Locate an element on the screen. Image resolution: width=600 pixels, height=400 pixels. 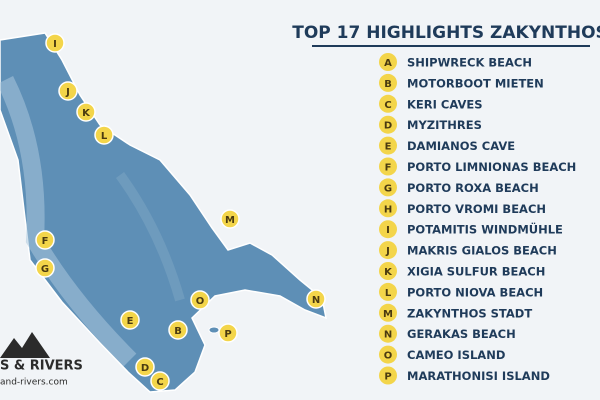
logo: S & RIVERS and-rivers.com is located at coordinates (41, 360).